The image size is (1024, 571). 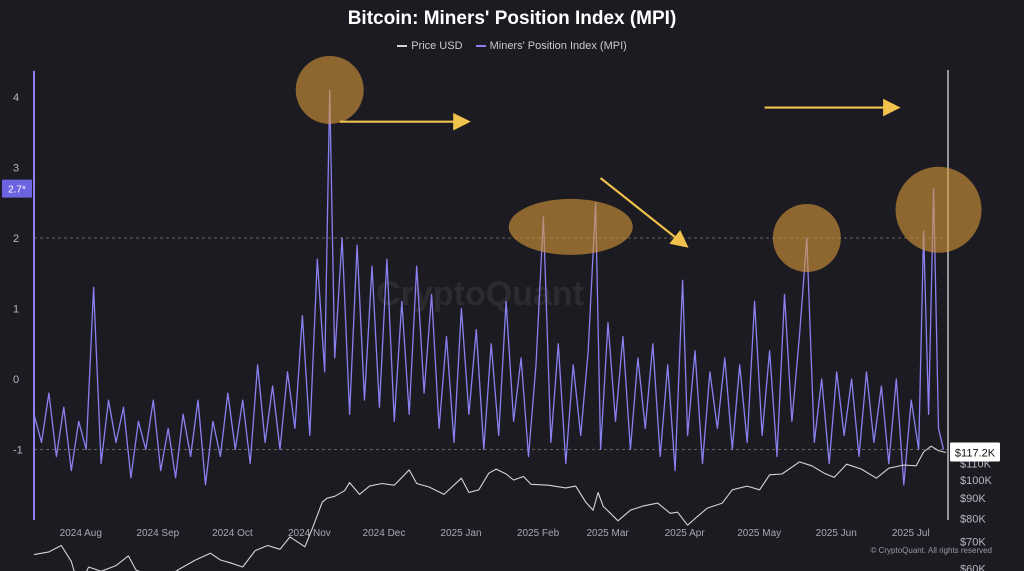 I want to click on legend-entry-price: Price USD, so click(x=430, y=46).